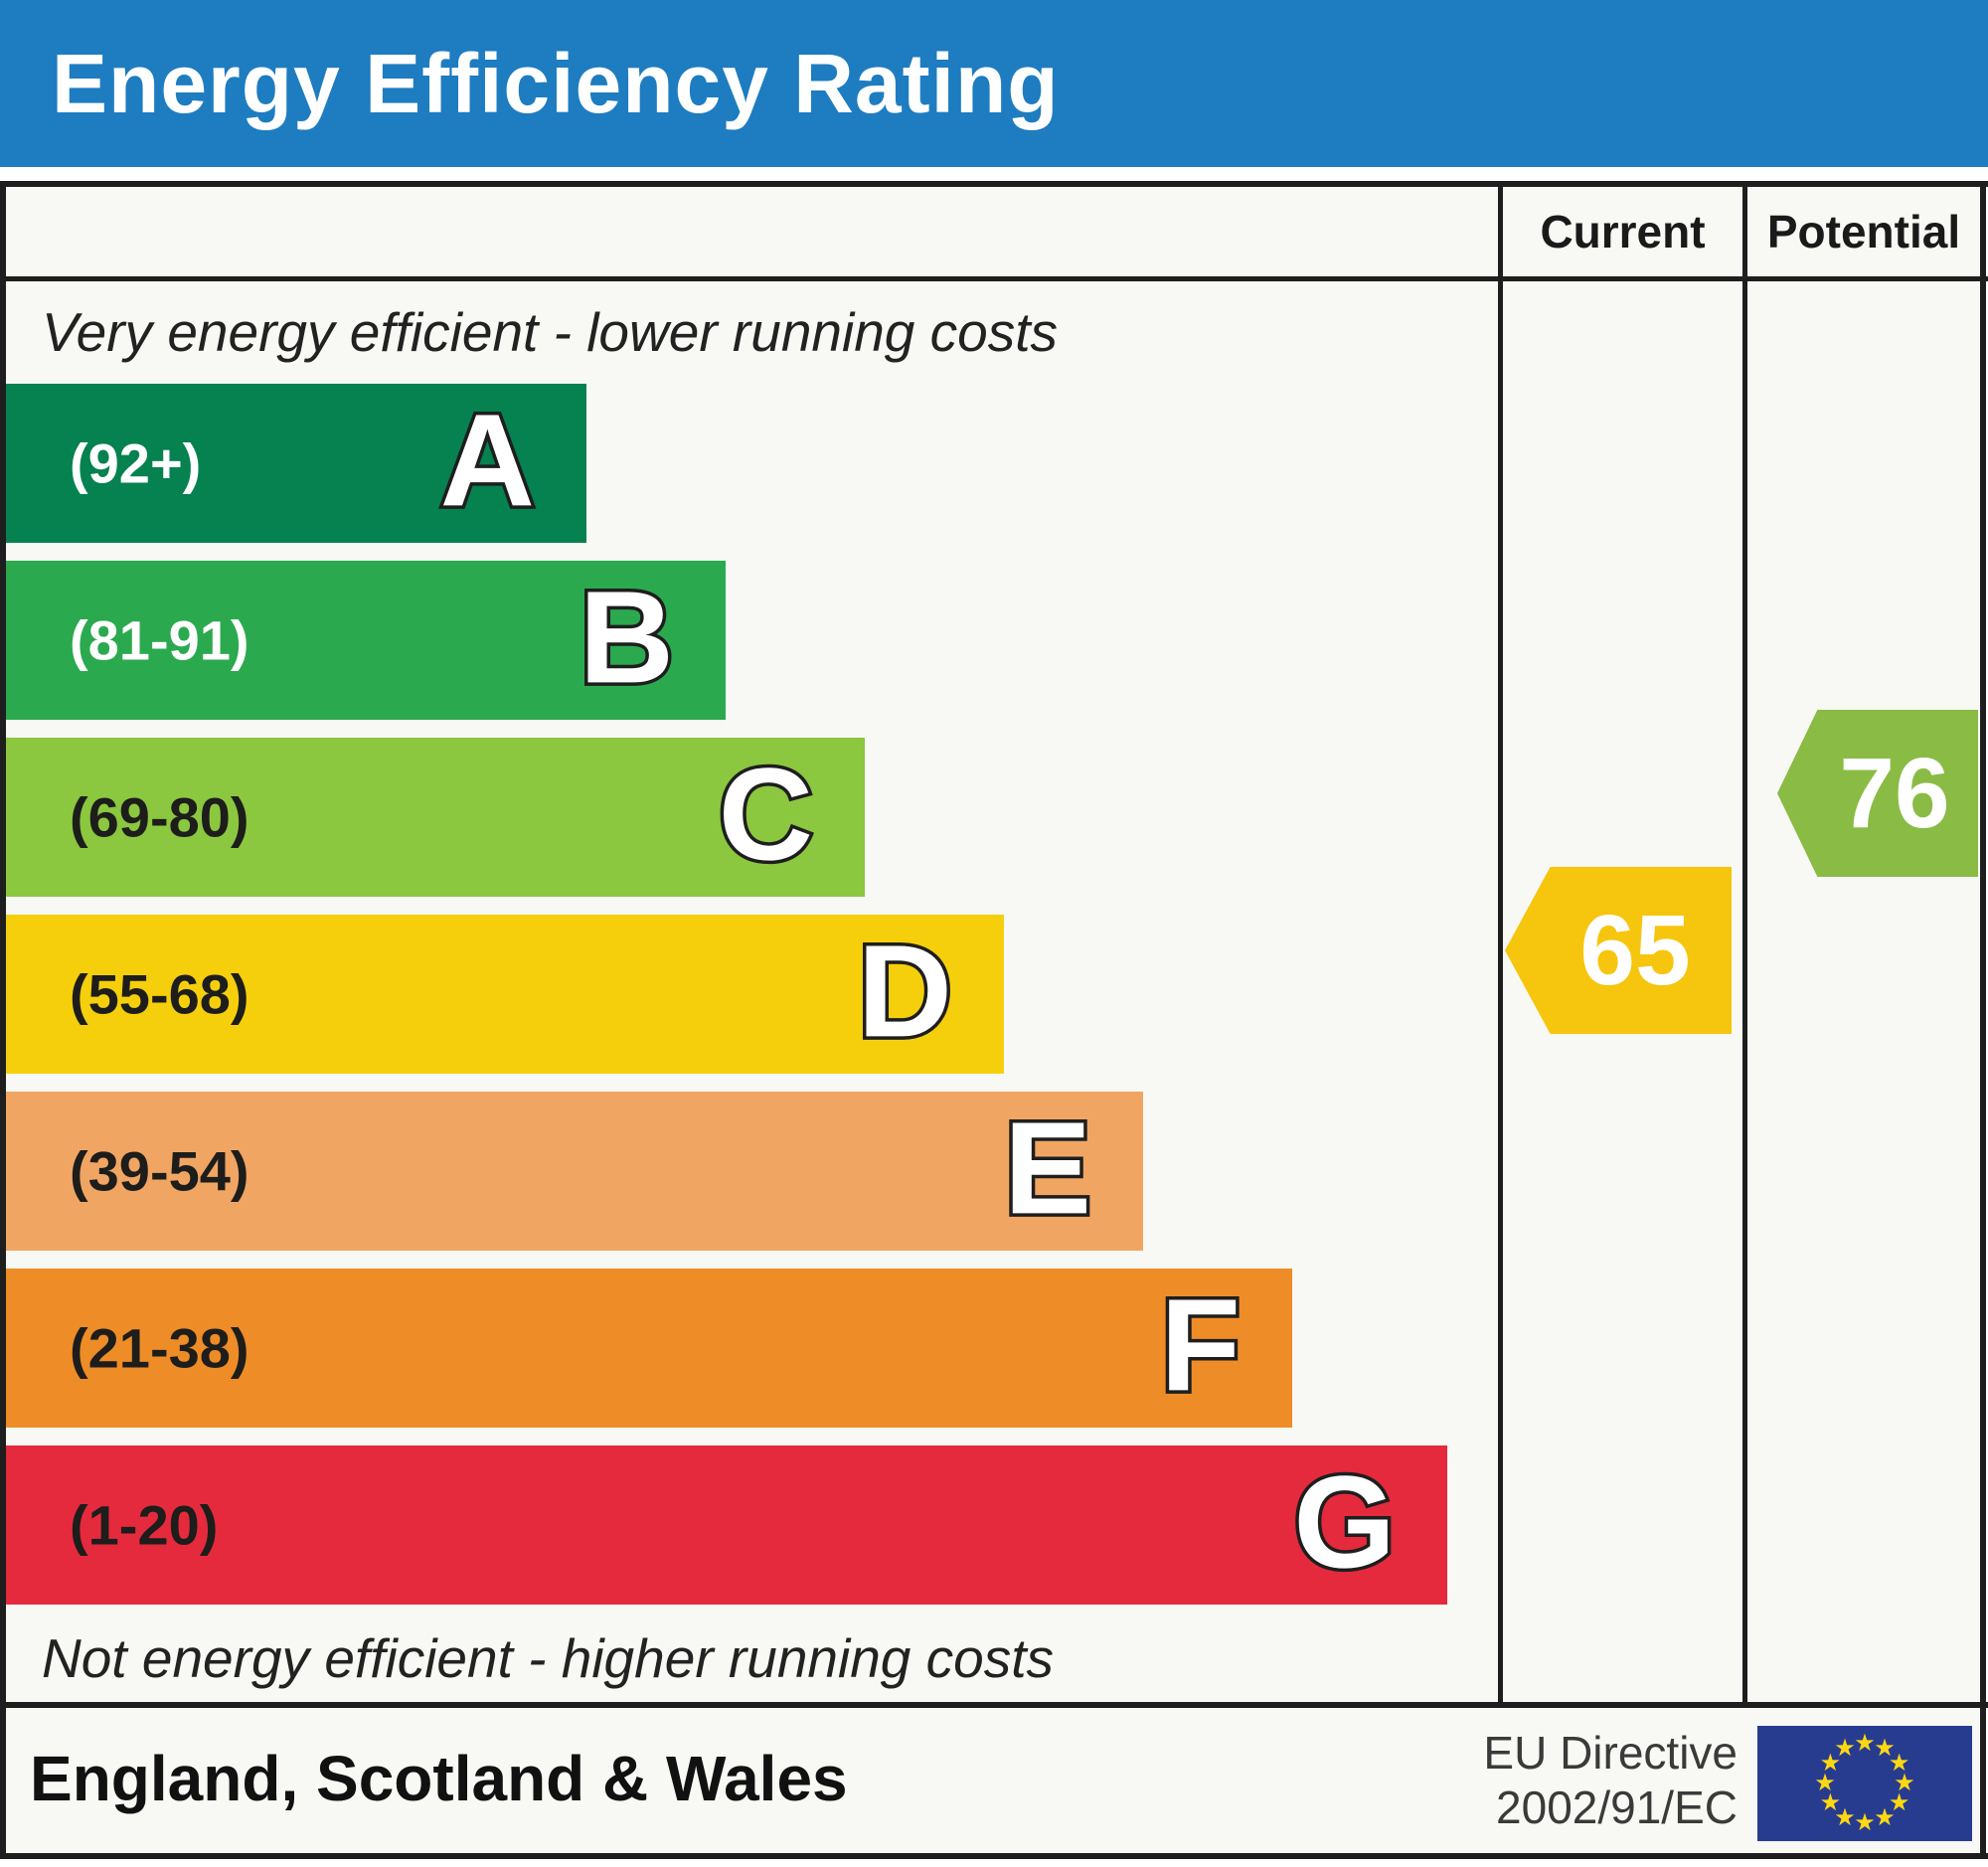 This screenshot has height=1867, width=1988. Describe the element at coordinates (1983, 1020) in the screenshot. I see `table-right-border` at that location.